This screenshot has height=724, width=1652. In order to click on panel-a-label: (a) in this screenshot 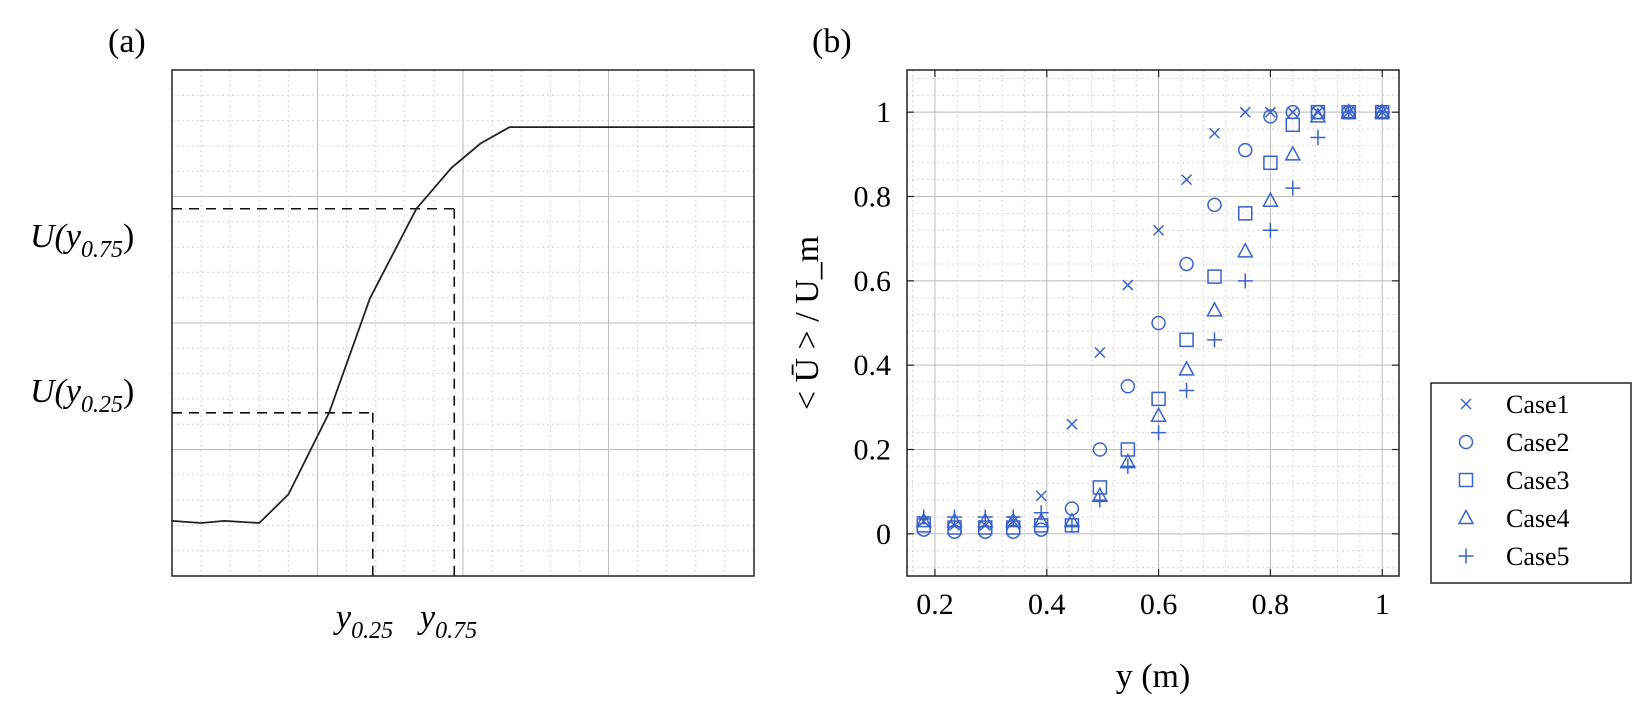, I will do `click(127, 41)`.